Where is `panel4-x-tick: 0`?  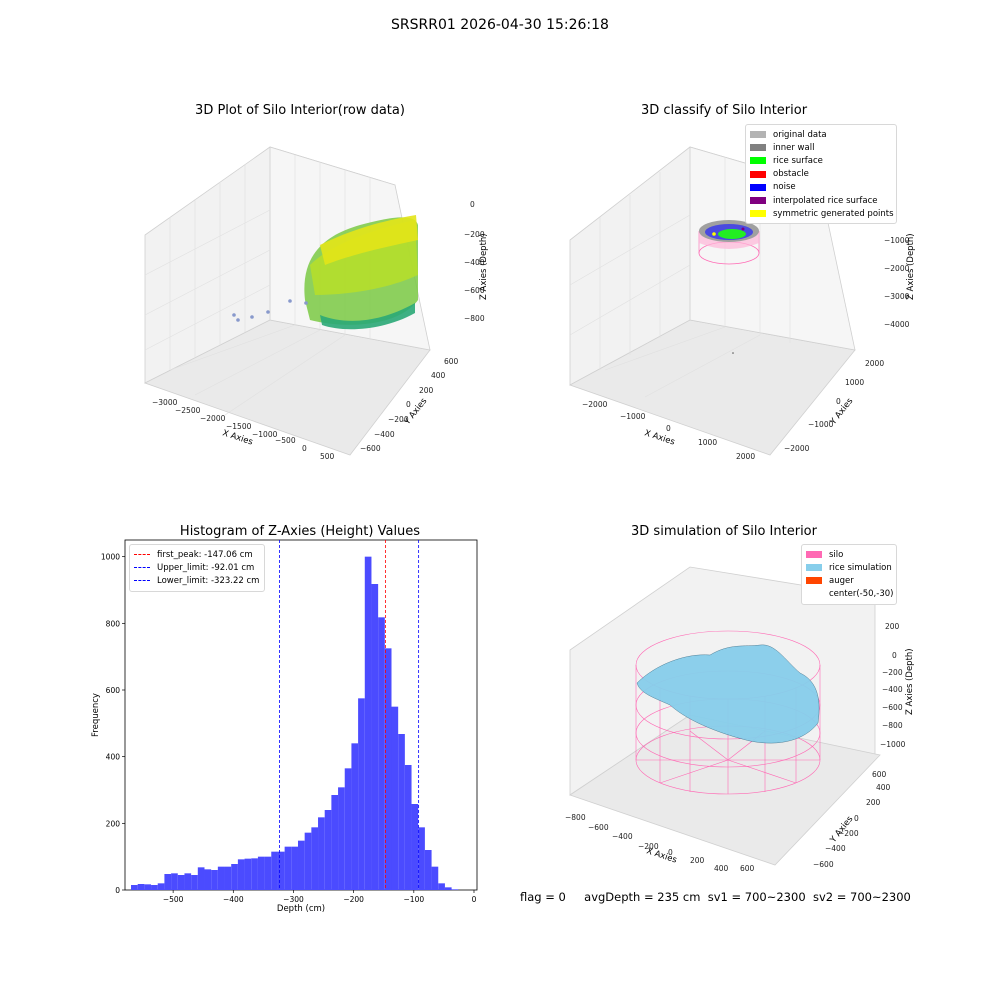 panel4-x-tick: 0 is located at coordinates (670, 852).